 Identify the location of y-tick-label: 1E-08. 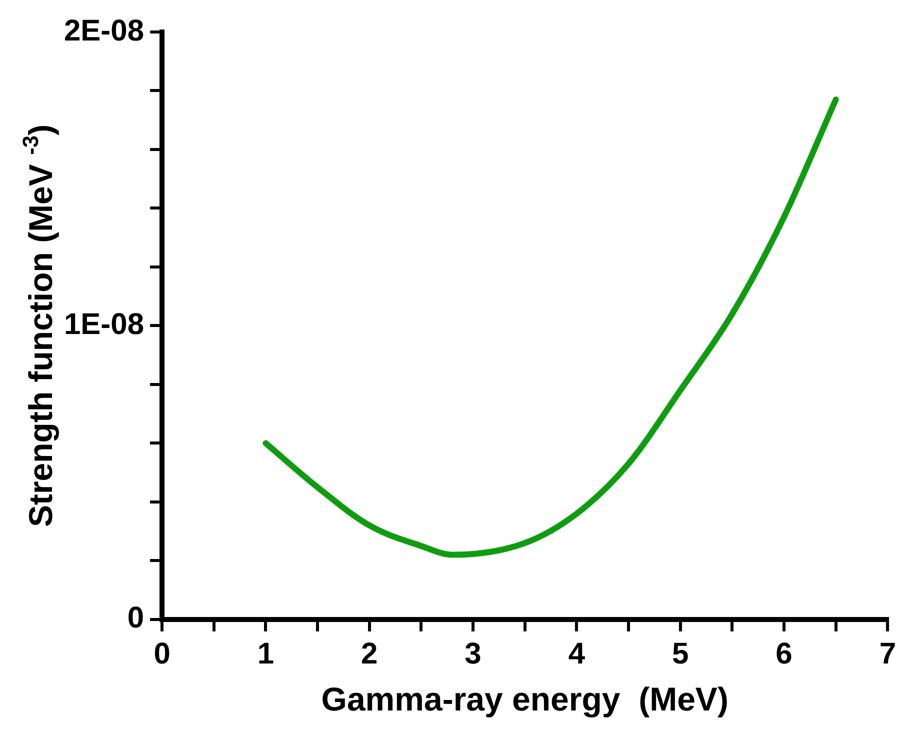
(104, 324).